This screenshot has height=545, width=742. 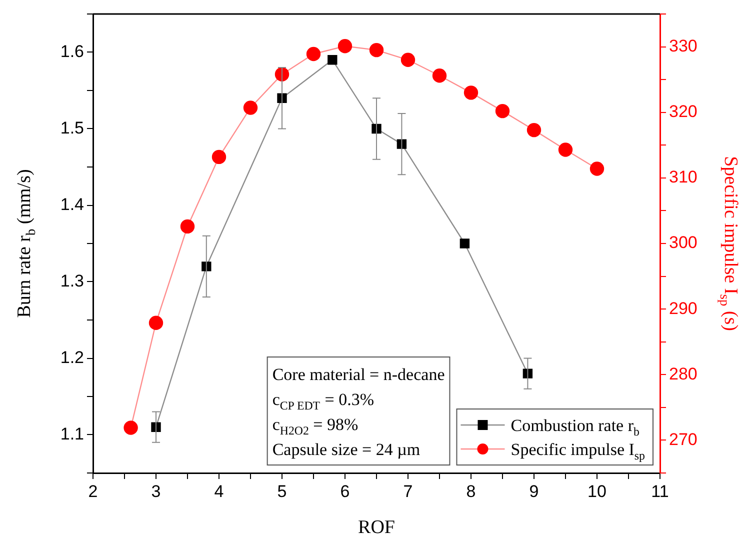 What do you see at coordinates (408, 491) in the screenshot?
I see `x-tick-label: 7` at bounding box center [408, 491].